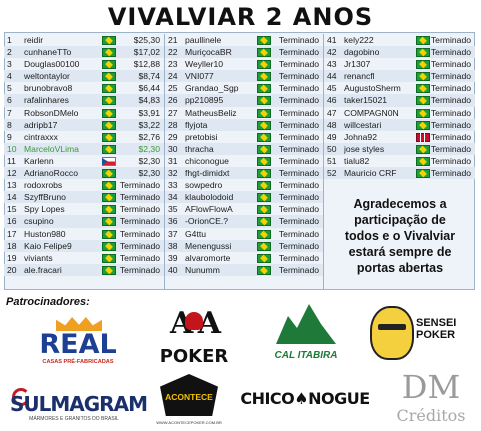 The width and height of the screenshot is (481, 431). I want to click on creditos-text: Créditos, so click(431, 415).